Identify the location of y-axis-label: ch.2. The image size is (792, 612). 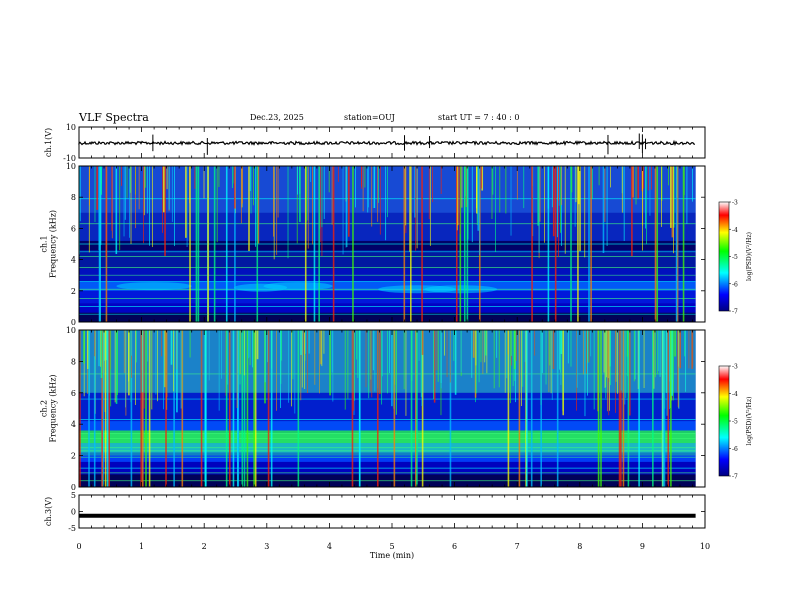
(44, 408).